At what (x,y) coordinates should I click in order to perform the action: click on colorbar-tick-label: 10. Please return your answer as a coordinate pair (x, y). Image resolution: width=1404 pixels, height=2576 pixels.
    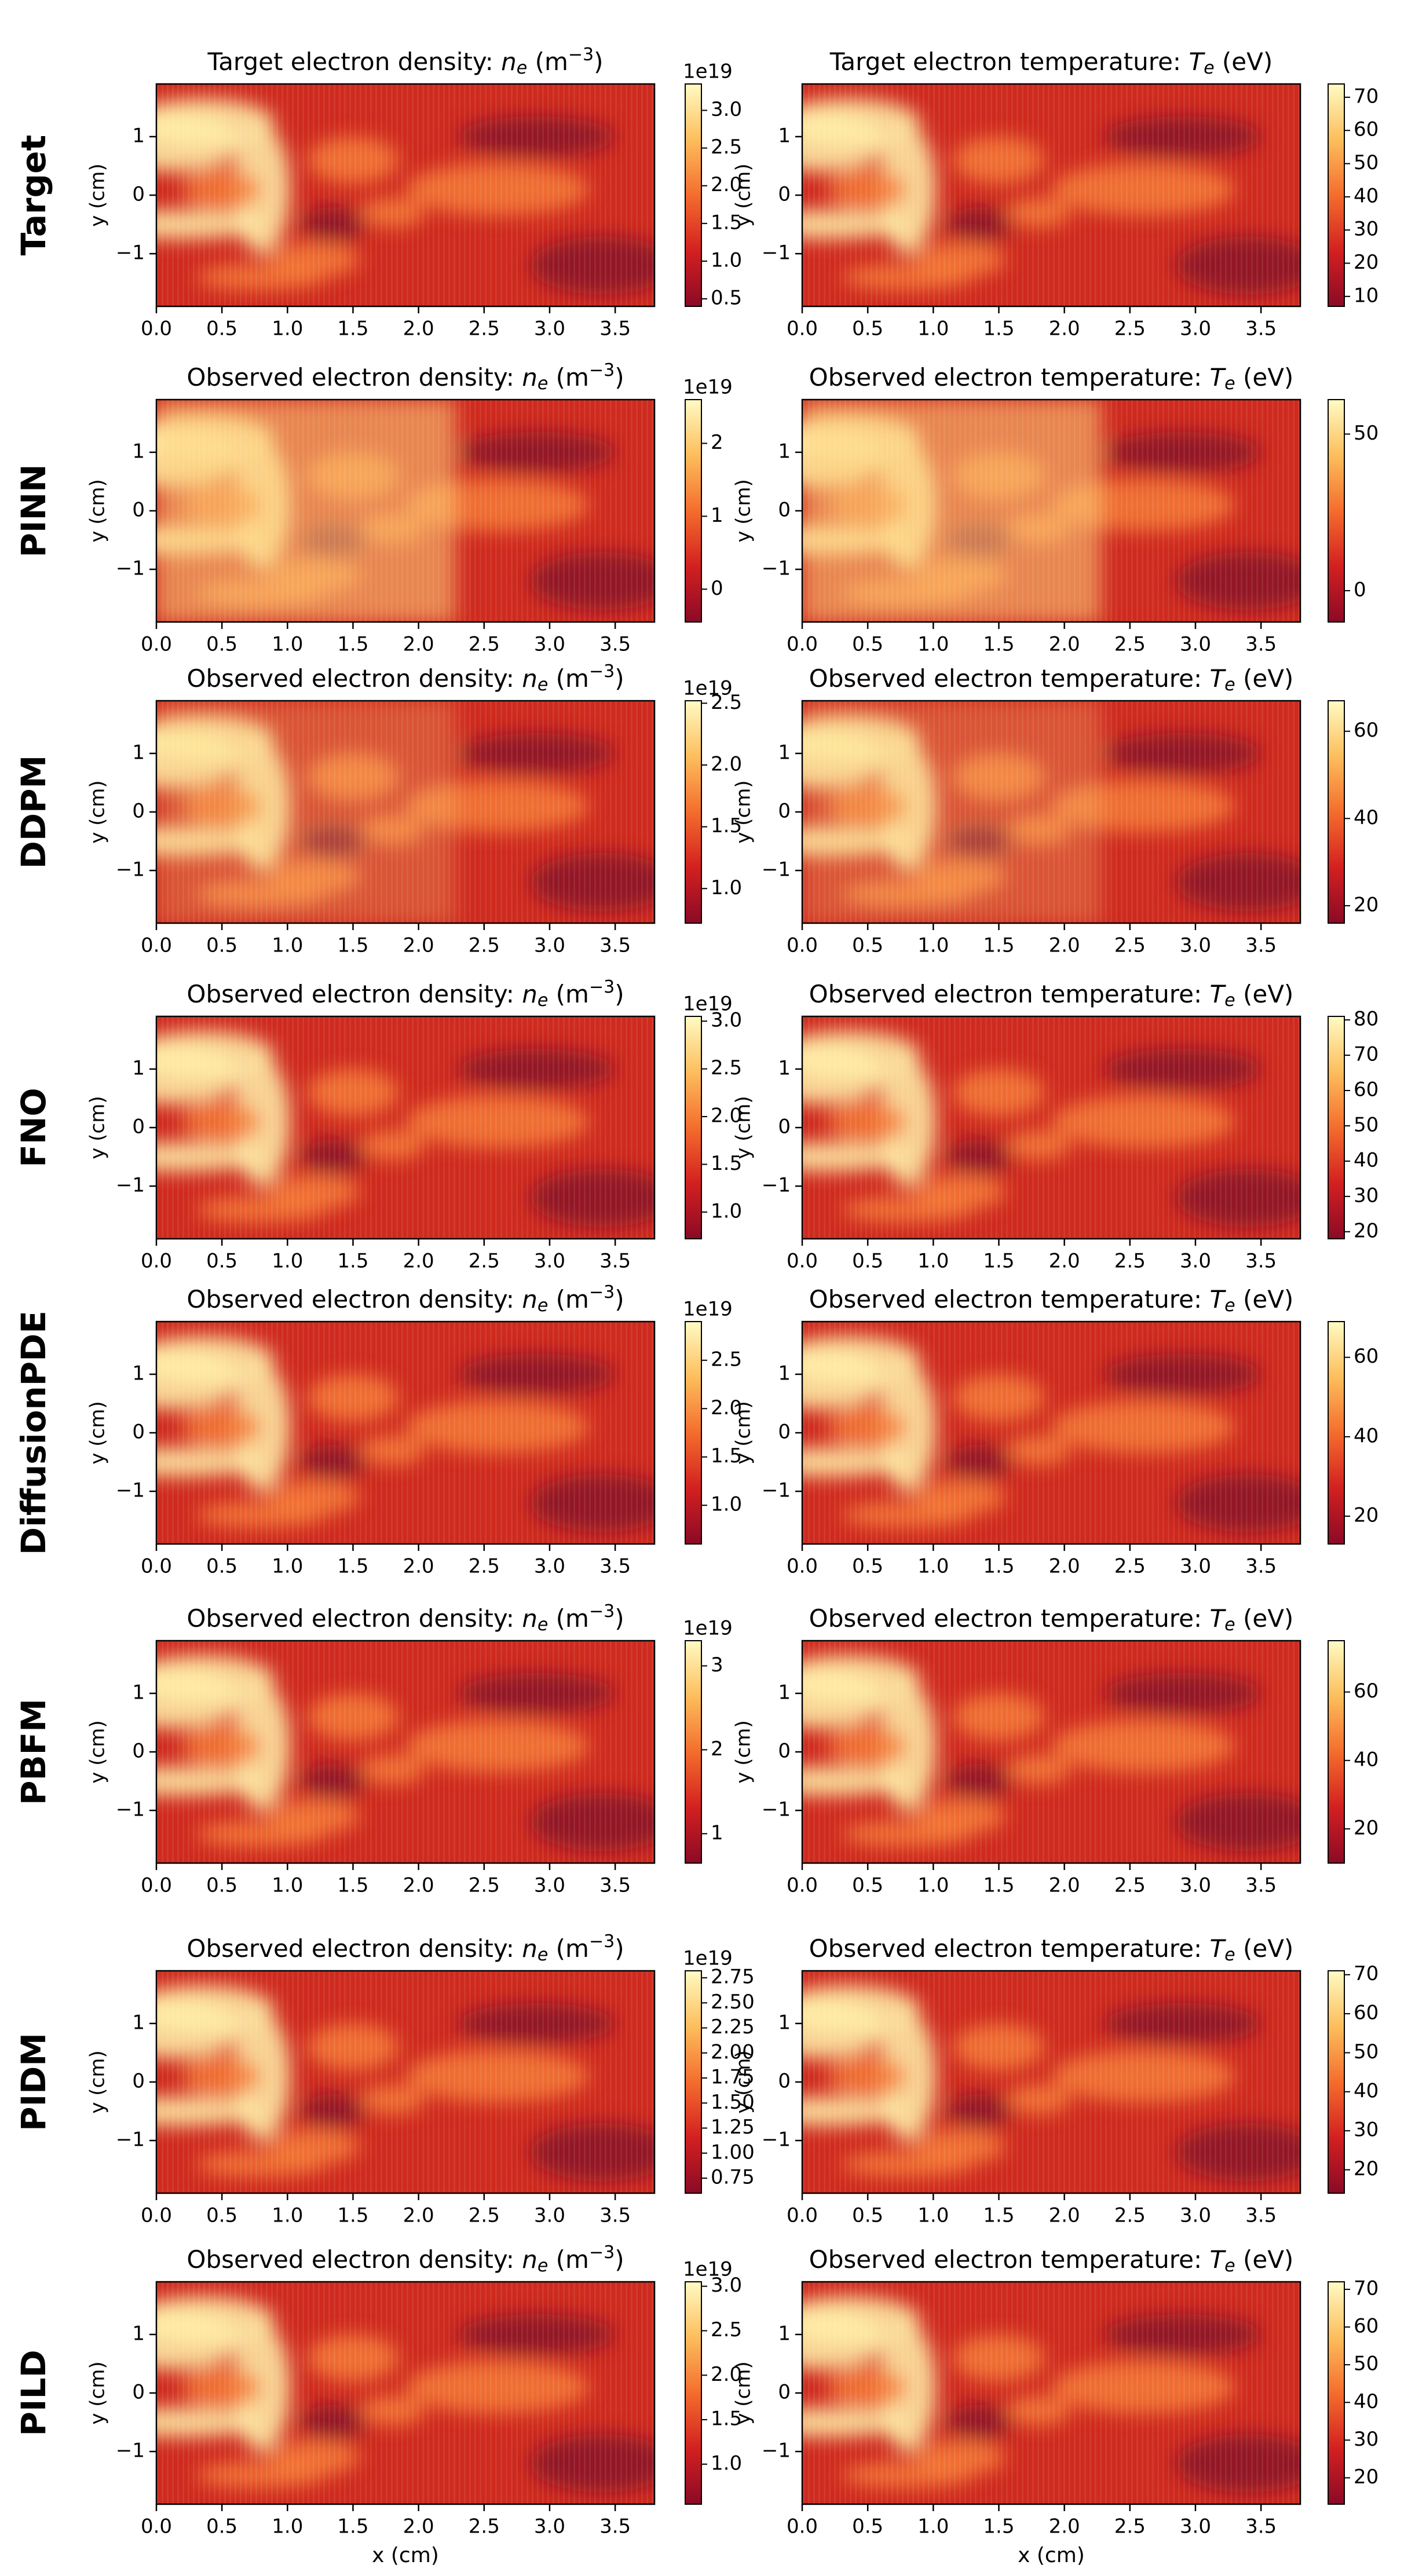
    Looking at the image, I should click on (1366, 295).